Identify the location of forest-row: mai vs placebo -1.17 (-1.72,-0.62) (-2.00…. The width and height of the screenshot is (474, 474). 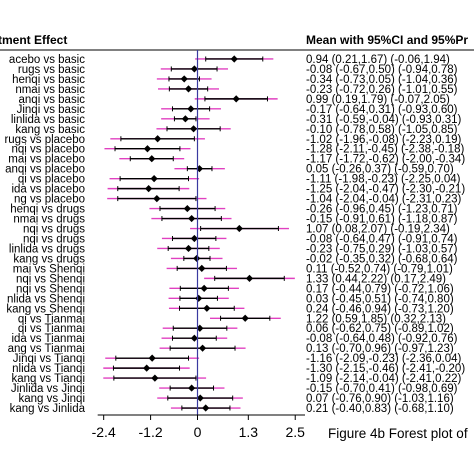
(236, 160).